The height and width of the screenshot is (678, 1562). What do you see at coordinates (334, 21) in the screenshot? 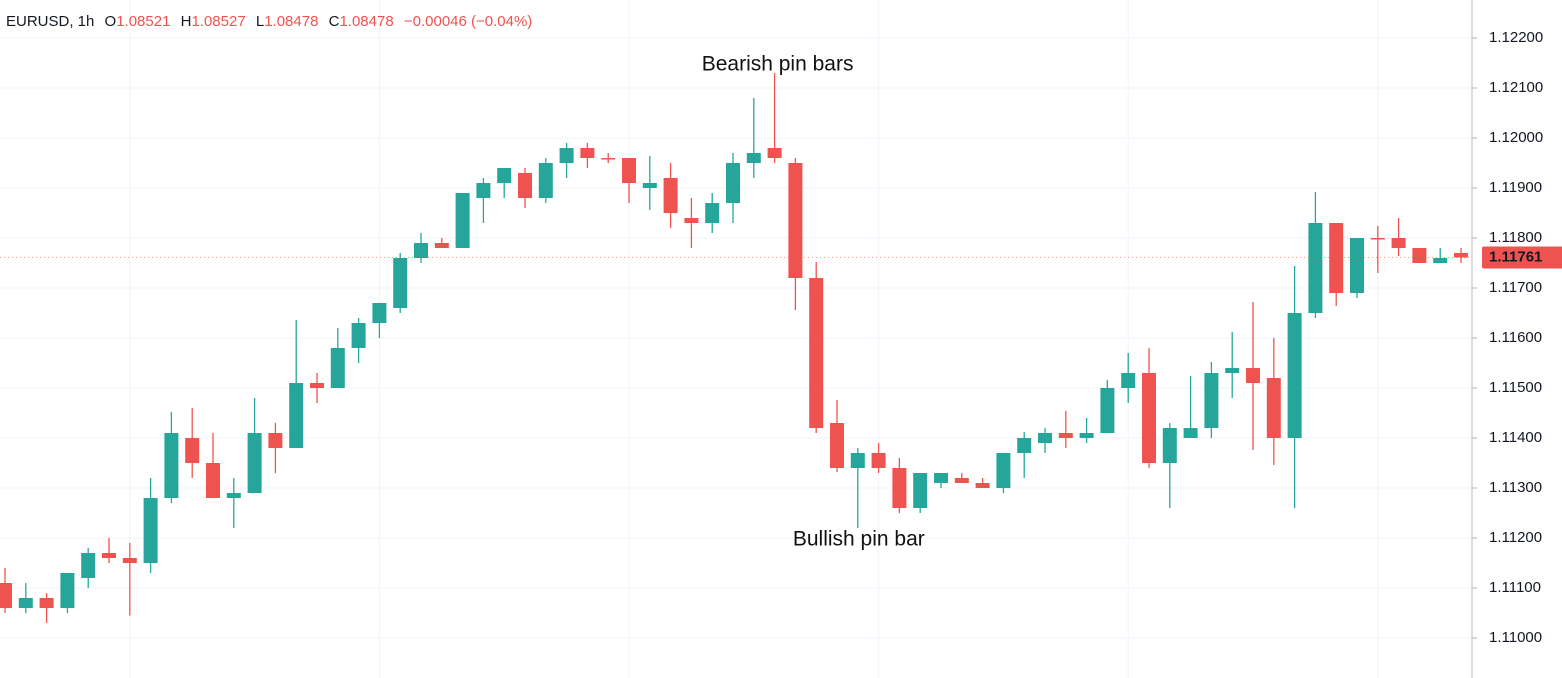
I see `close-label: C` at bounding box center [334, 21].